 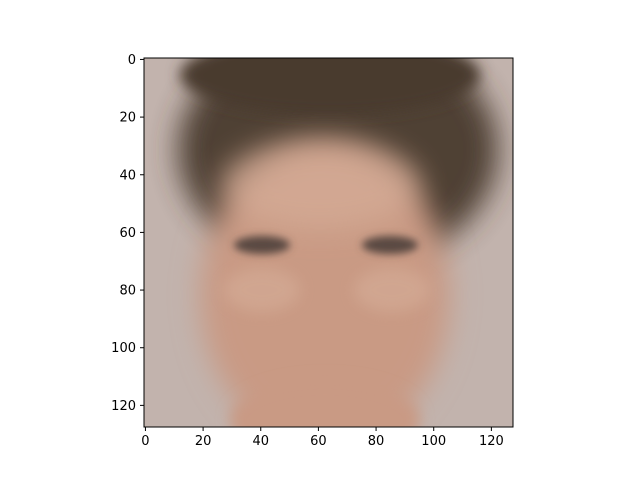 I want to click on y-tick-label: 0, so click(x=132, y=60).